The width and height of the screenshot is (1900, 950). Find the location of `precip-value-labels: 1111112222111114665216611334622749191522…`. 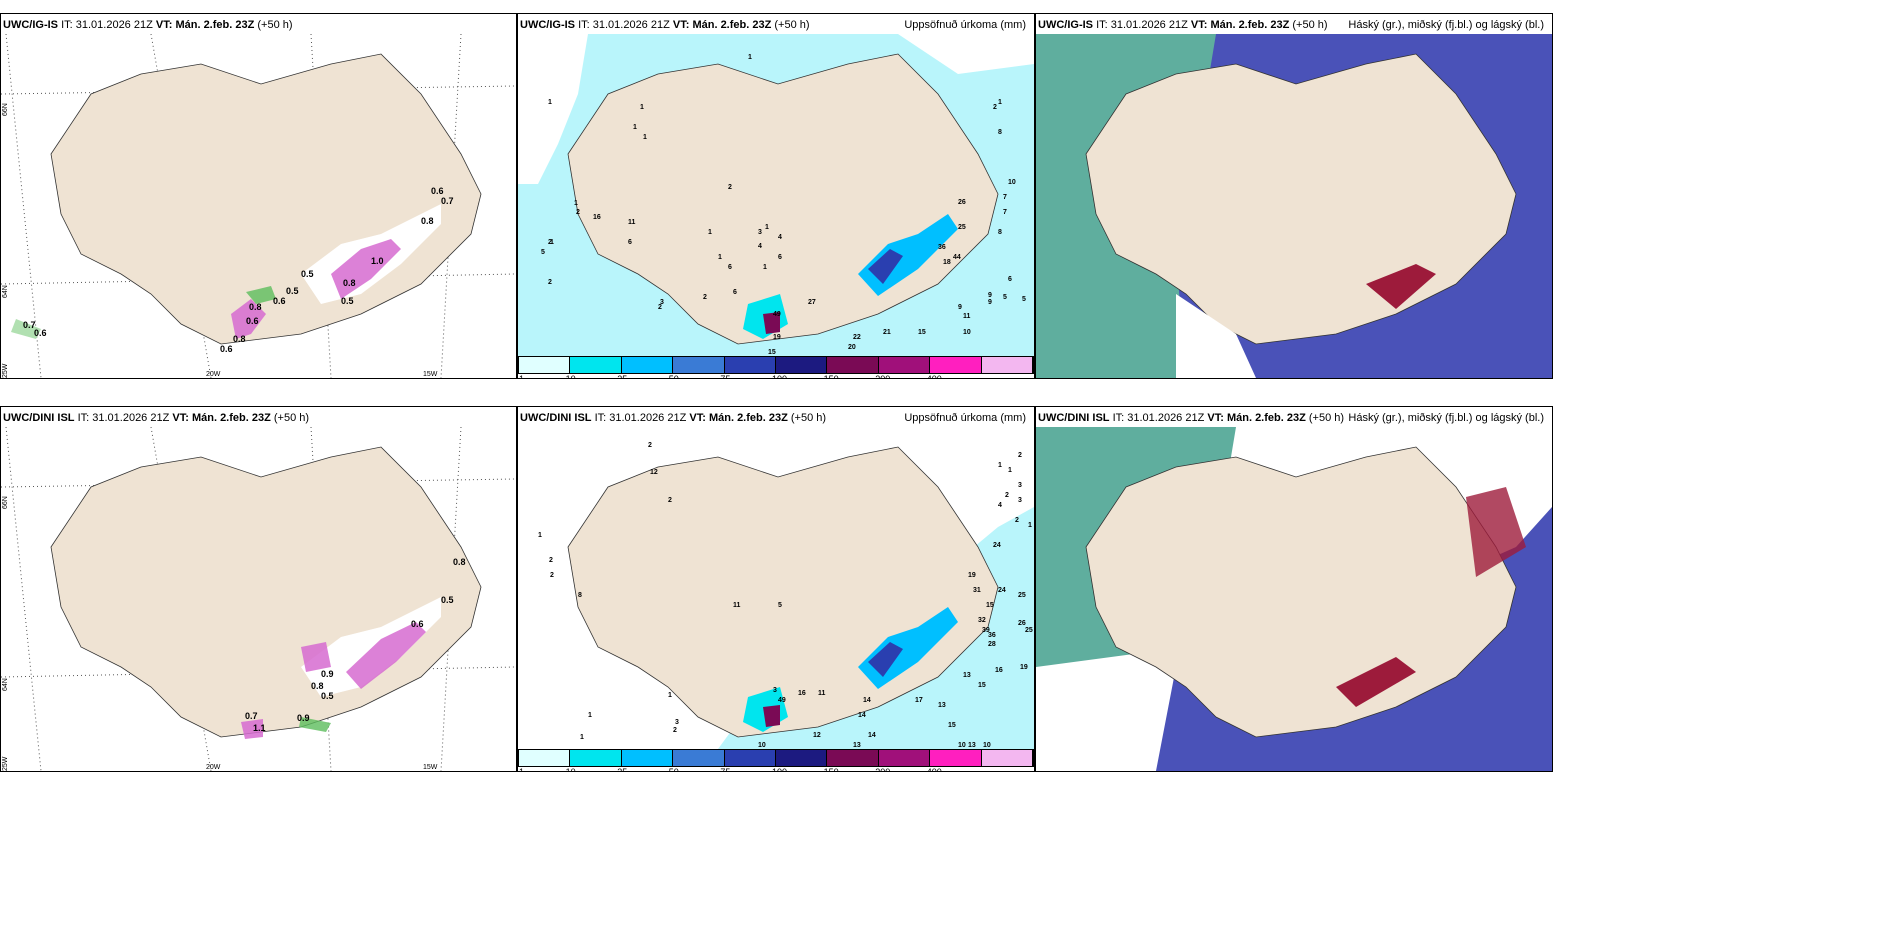

precip-value-labels: 1111112222111114665216611334622749191522… is located at coordinates (783, 205).